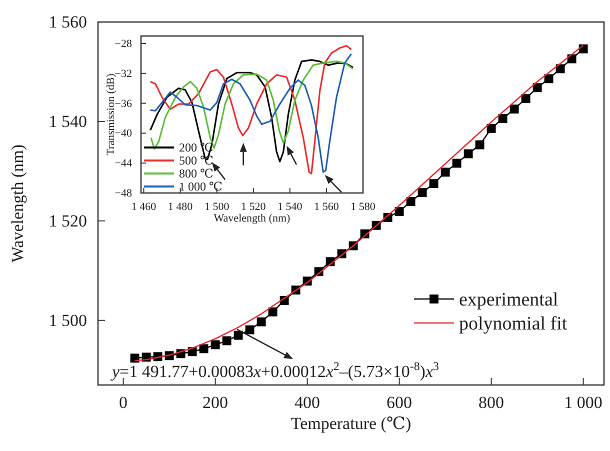 This screenshot has height=451, width=610. I want to click on y-tick-label: −36, so click(123, 104).